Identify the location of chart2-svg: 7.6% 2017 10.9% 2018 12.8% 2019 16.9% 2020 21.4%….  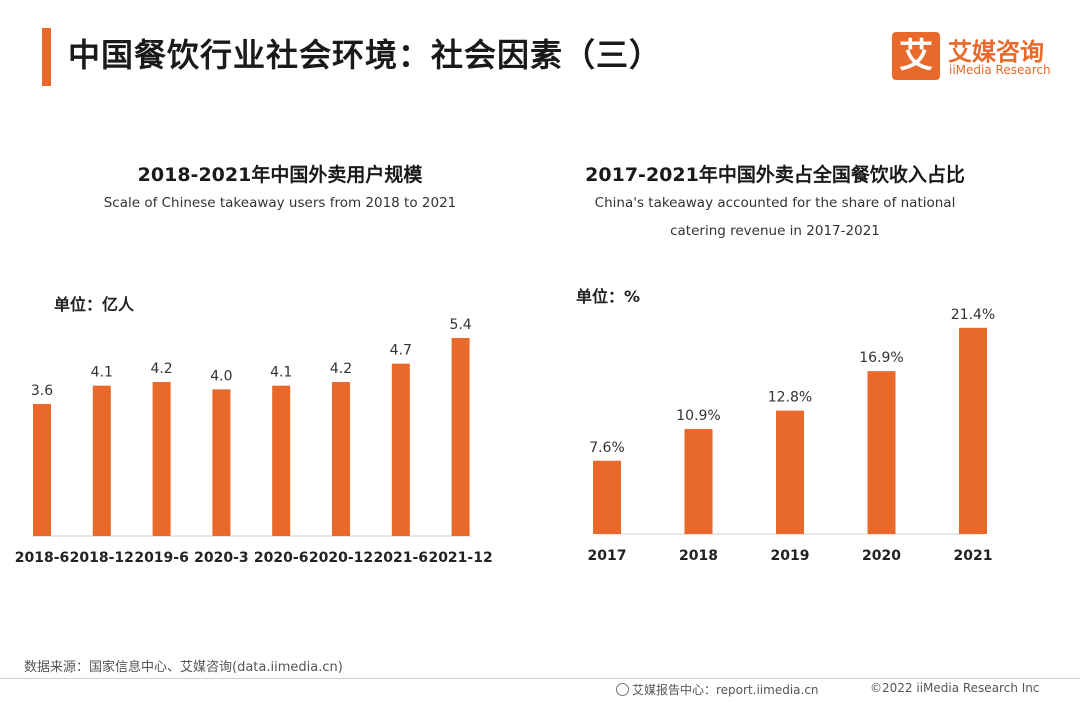
(792, 435).